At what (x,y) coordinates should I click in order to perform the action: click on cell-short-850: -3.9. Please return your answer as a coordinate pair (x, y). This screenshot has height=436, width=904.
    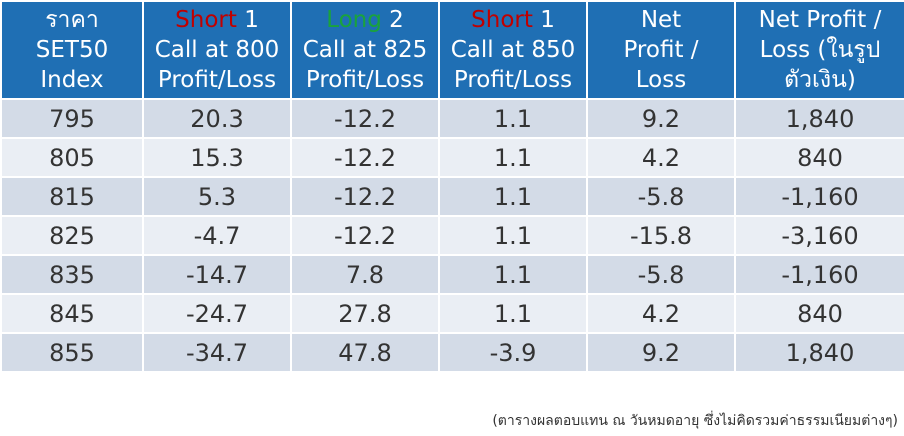
    Looking at the image, I should click on (513, 352).